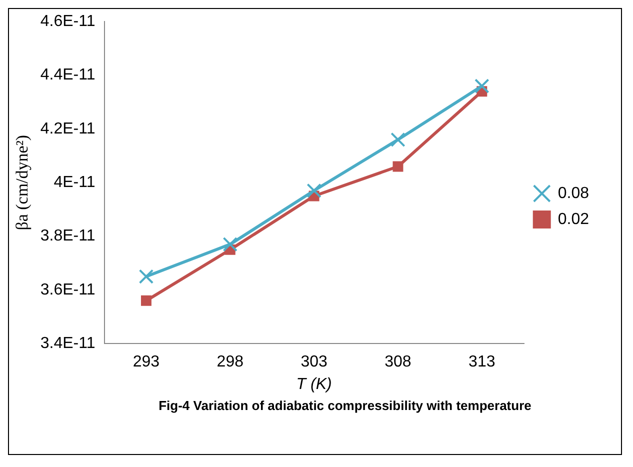 This screenshot has width=633, height=467. What do you see at coordinates (574, 219) in the screenshot?
I see `legend-label: 0.02` at bounding box center [574, 219].